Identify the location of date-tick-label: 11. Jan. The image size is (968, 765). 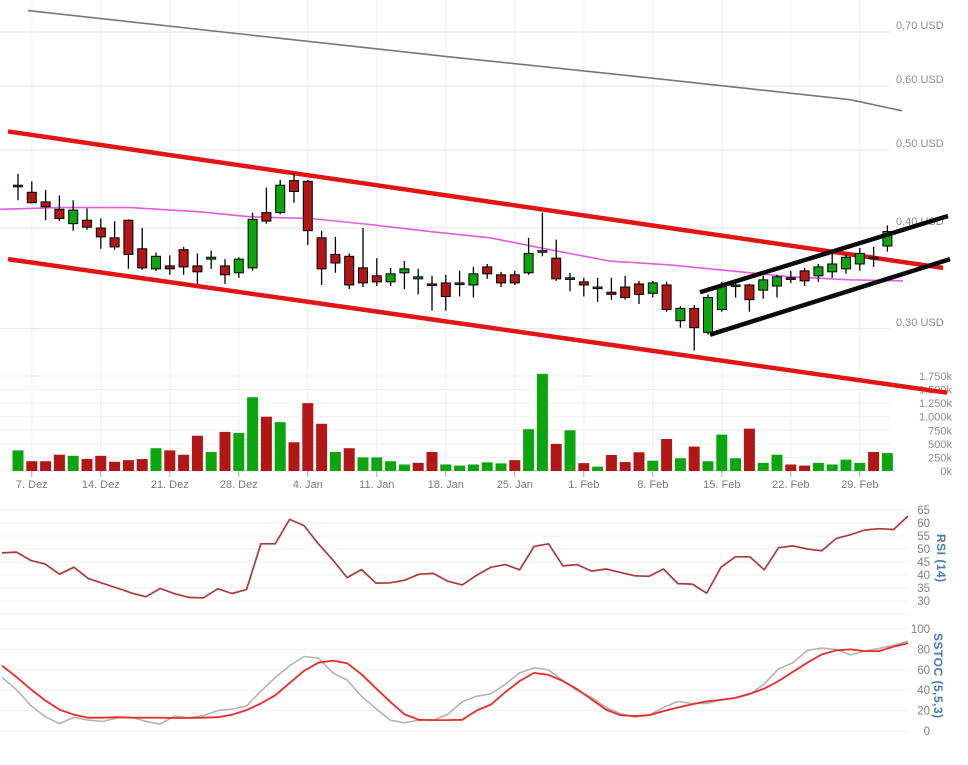
(376, 485).